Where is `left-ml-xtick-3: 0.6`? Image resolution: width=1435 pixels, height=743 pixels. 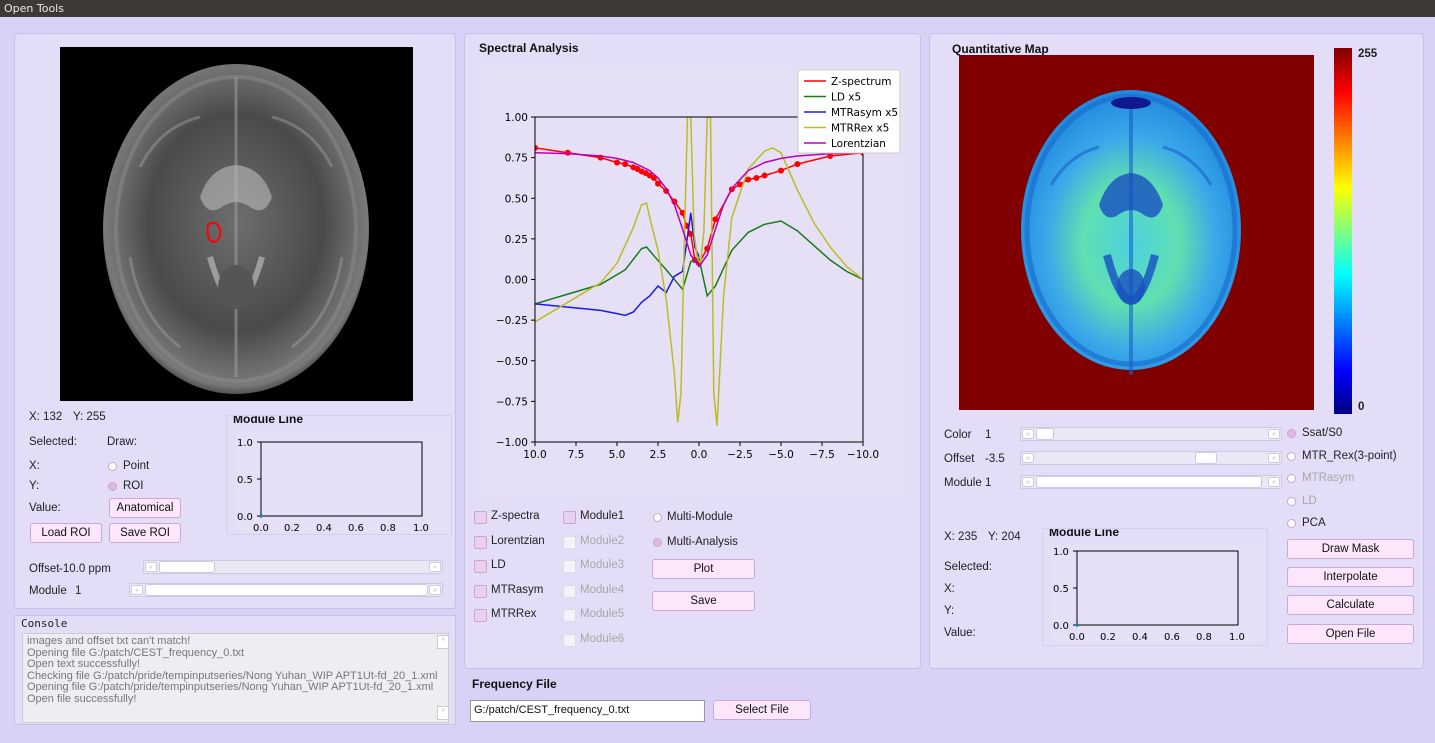 left-ml-xtick-3: 0.6 is located at coordinates (356, 528).